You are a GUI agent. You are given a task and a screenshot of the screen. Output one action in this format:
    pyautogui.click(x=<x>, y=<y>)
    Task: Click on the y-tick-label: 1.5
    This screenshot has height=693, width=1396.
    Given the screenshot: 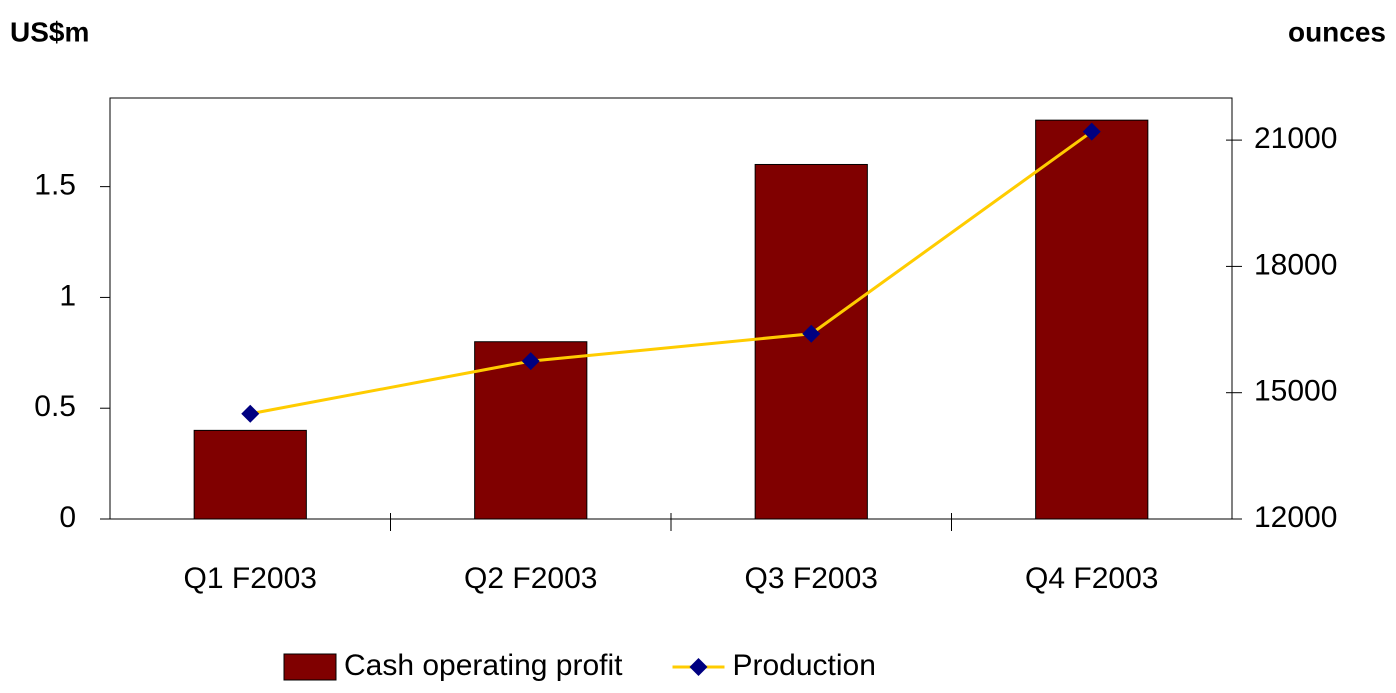 What is the action you would take?
    pyautogui.click(x=55, y=185)
    